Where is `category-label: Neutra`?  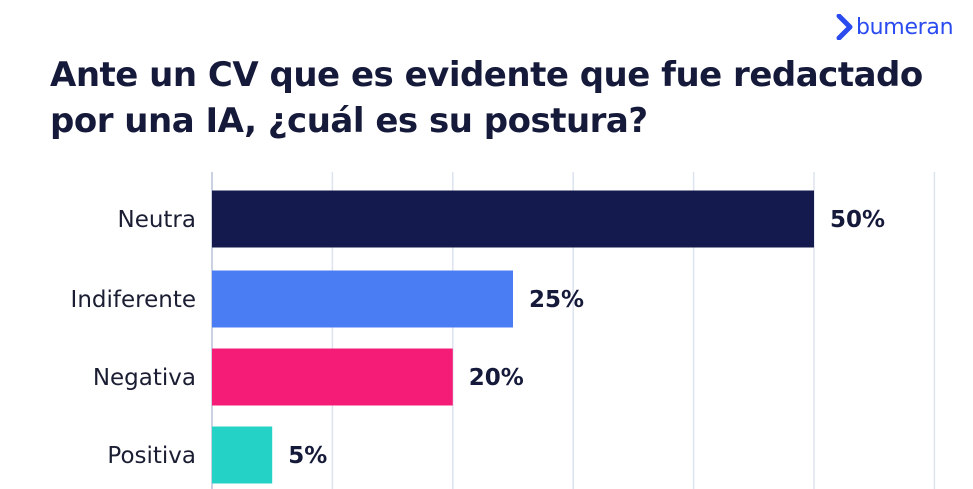 category-label: Neutra is located at coordinates (156, 220).